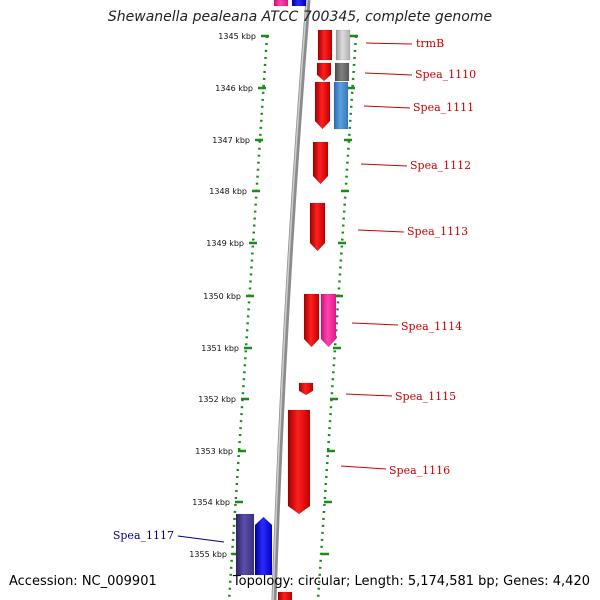  Describe the element at coordinates (231, 140) in the screenshot. I see `ruler-label: 1347 kbp` at that location.